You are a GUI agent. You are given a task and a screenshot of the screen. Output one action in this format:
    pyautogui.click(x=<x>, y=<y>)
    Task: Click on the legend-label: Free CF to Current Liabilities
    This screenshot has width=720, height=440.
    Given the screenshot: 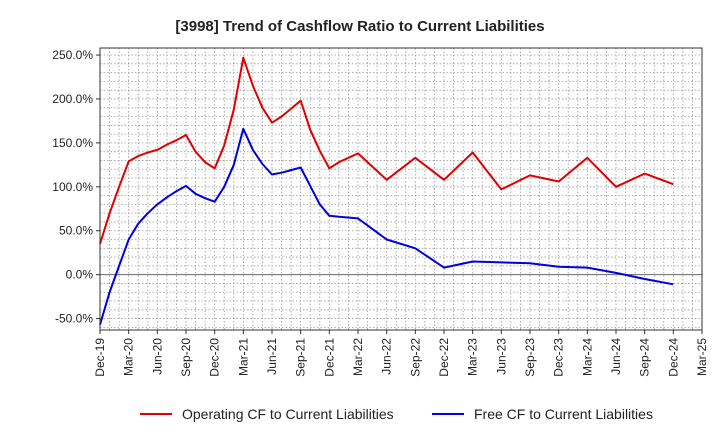 What is the action you would take?
    pyautogui.click(x=563, y=414)
    